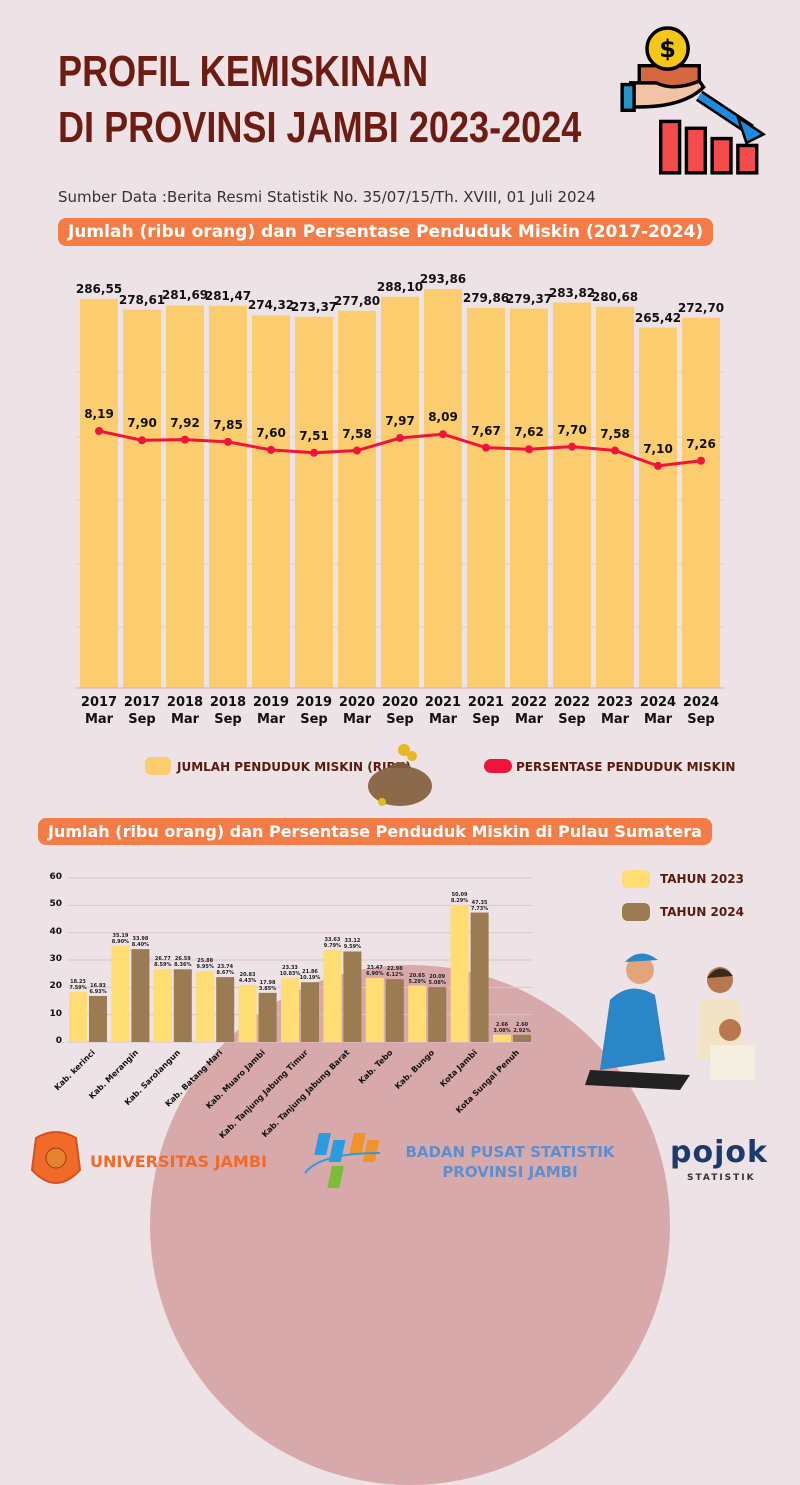 The image size is (800, 1485). I want to click on bar-value-label: 286,55, so click(99, 288).